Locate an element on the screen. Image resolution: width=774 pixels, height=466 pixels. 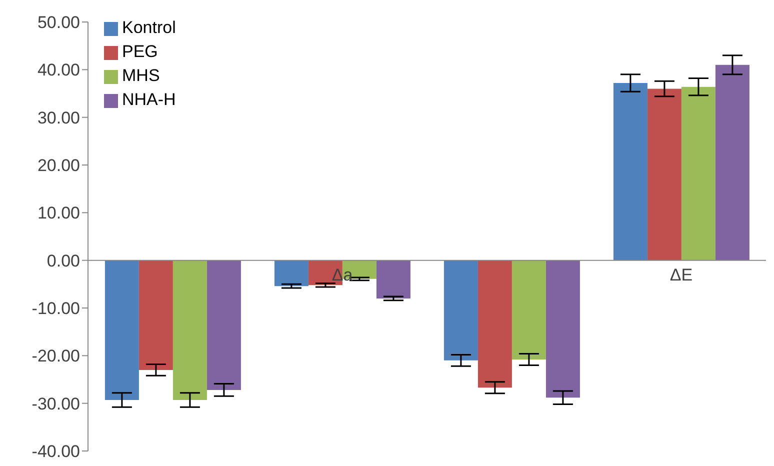
y-tick-label: 20.00 is located at coordinates (58, 166).